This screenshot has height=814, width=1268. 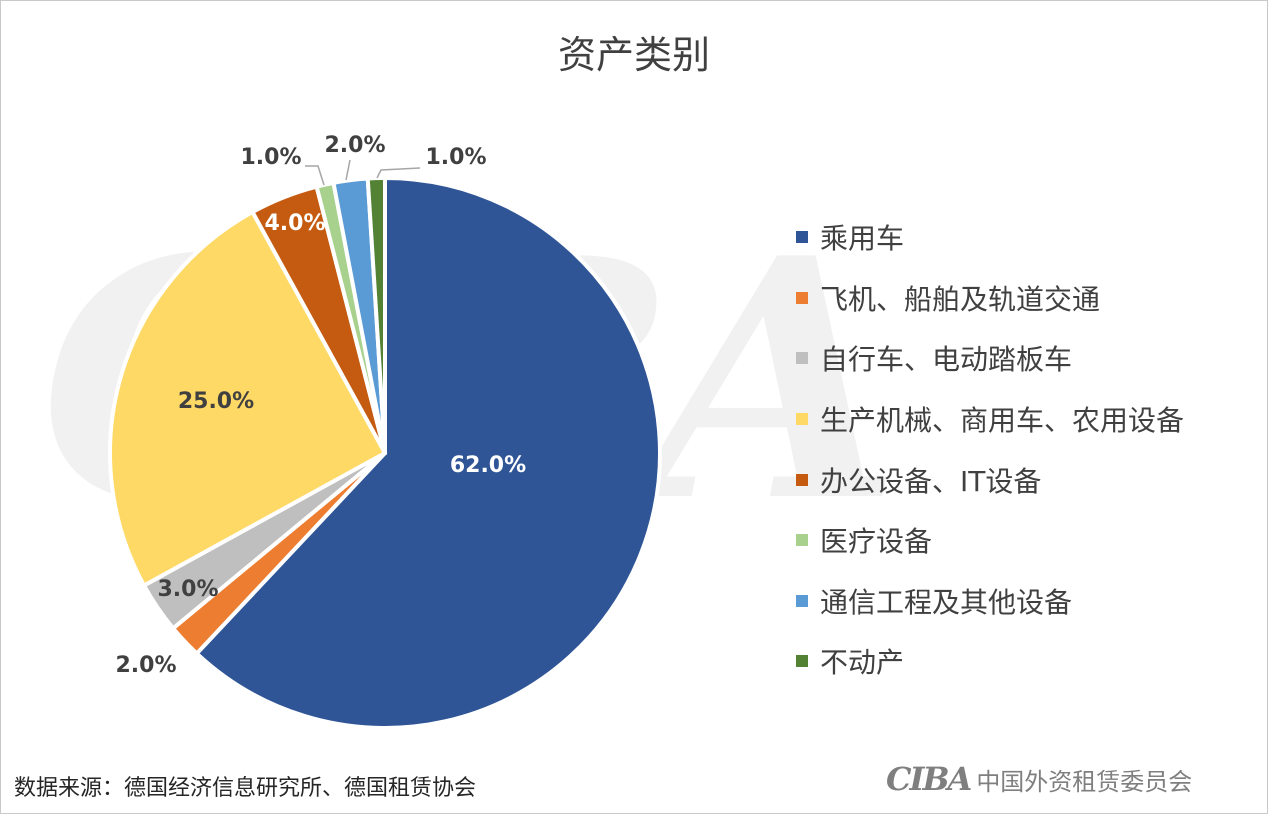 I want to click on chart-title: 资产类别, so click(x=633, y=55).